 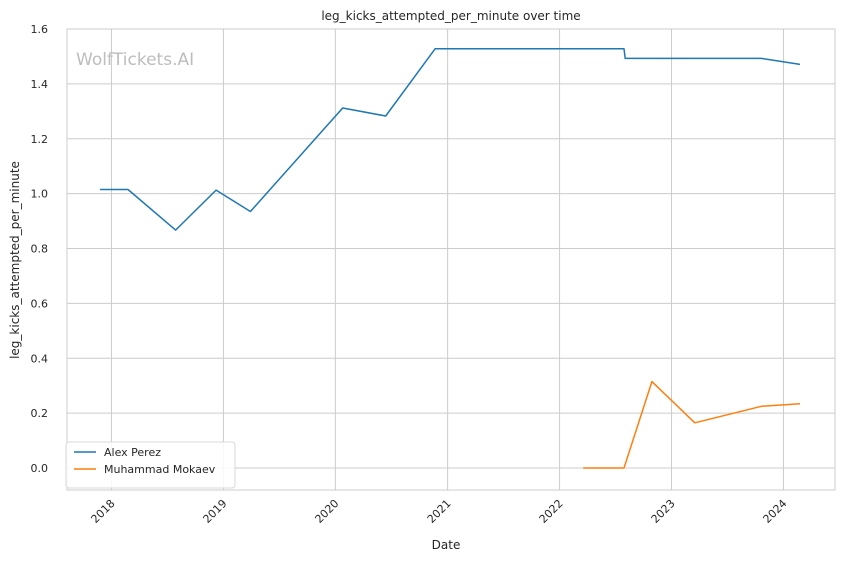 What do you see at coordinates (135, 60) in the screenshot?
I see `watermark-text: WolfTickets.AI` at bounding box center [135, 60].